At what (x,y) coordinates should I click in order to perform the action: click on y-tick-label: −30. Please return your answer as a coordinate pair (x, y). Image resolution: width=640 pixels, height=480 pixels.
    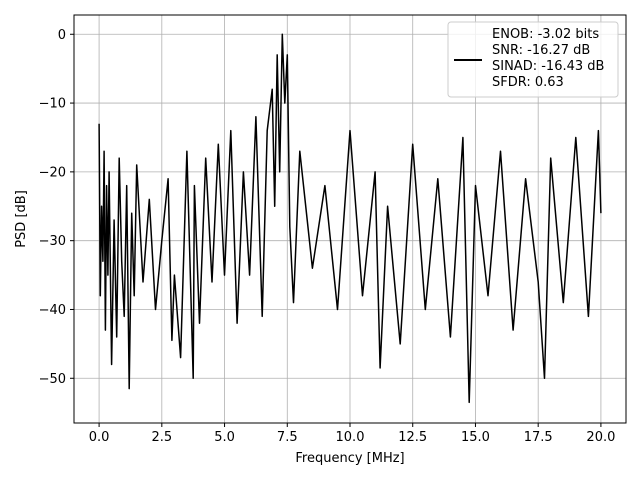
    Looking at the image, I should click on (52, 241).